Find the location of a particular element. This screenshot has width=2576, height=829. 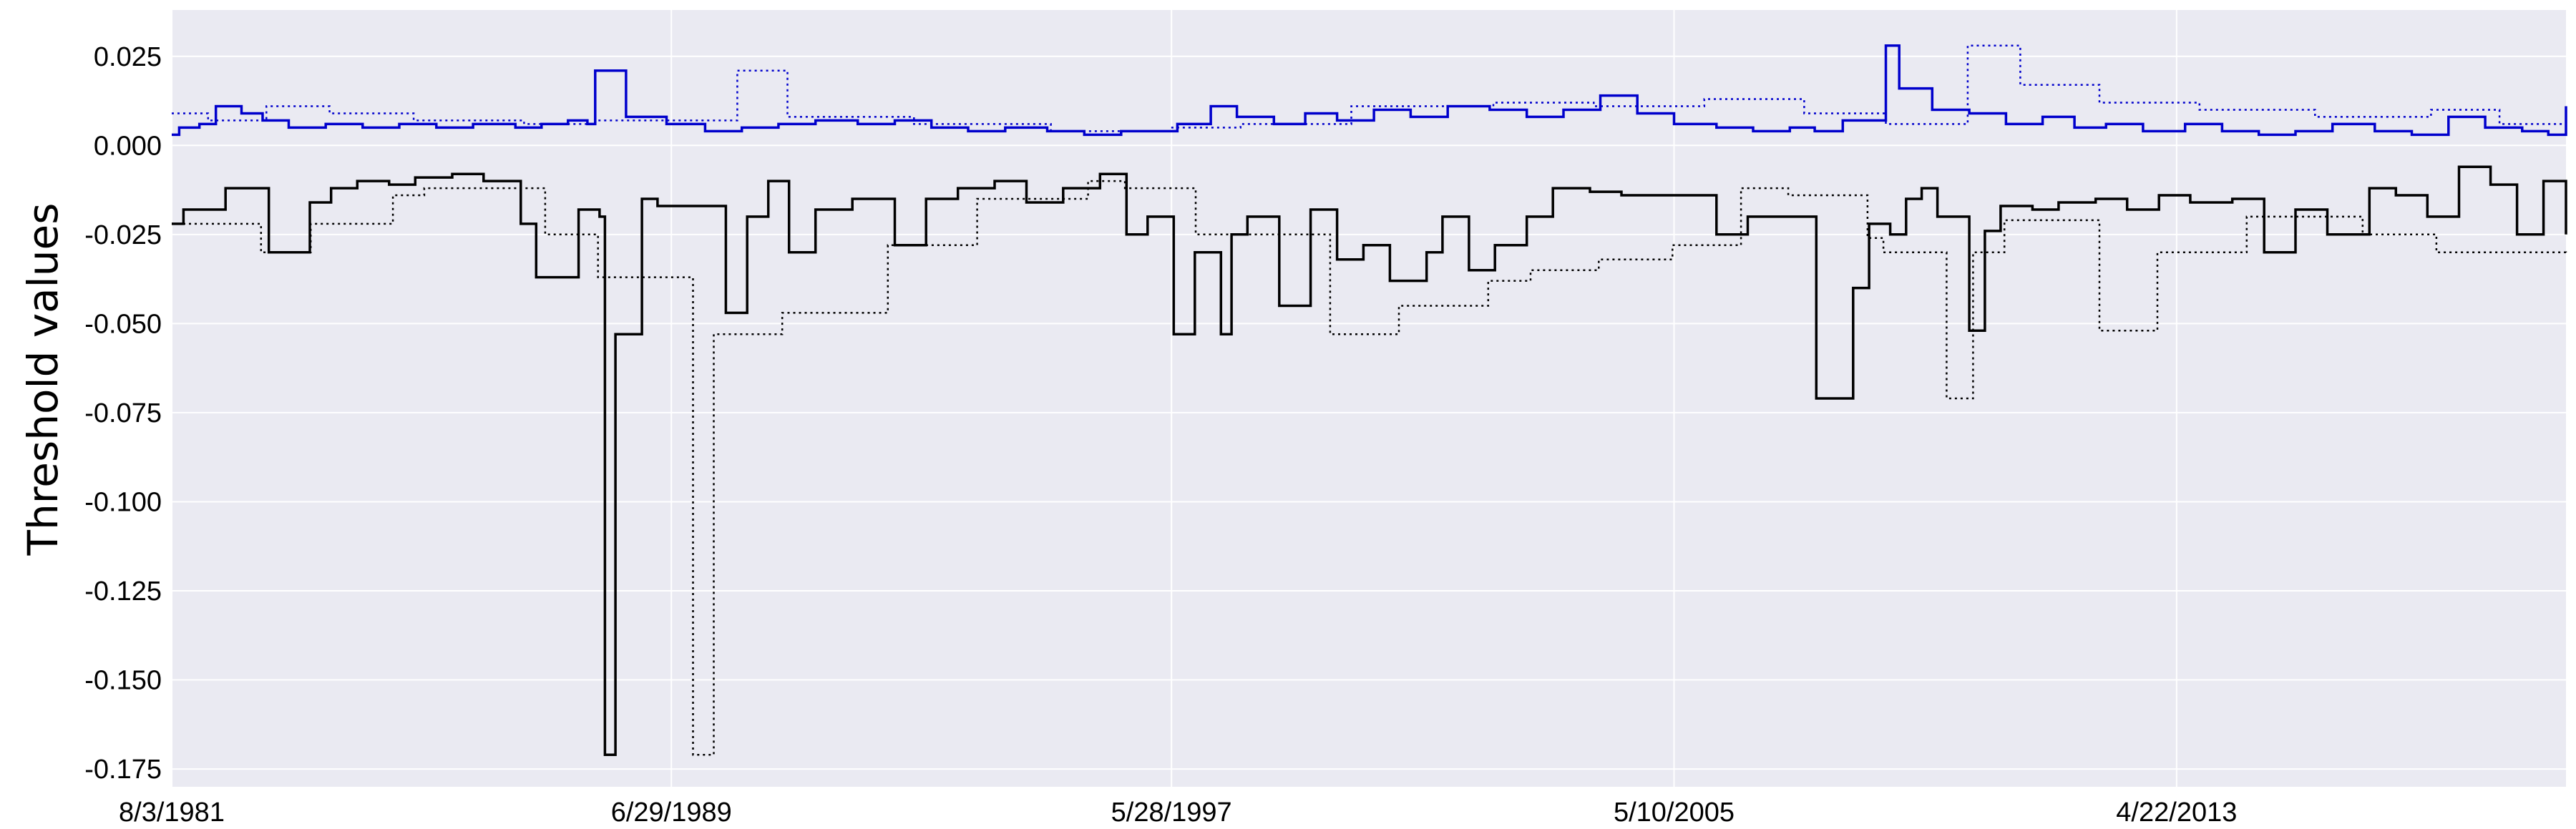

y-tick-label: -0.125 is located at coordinates (123, 592).